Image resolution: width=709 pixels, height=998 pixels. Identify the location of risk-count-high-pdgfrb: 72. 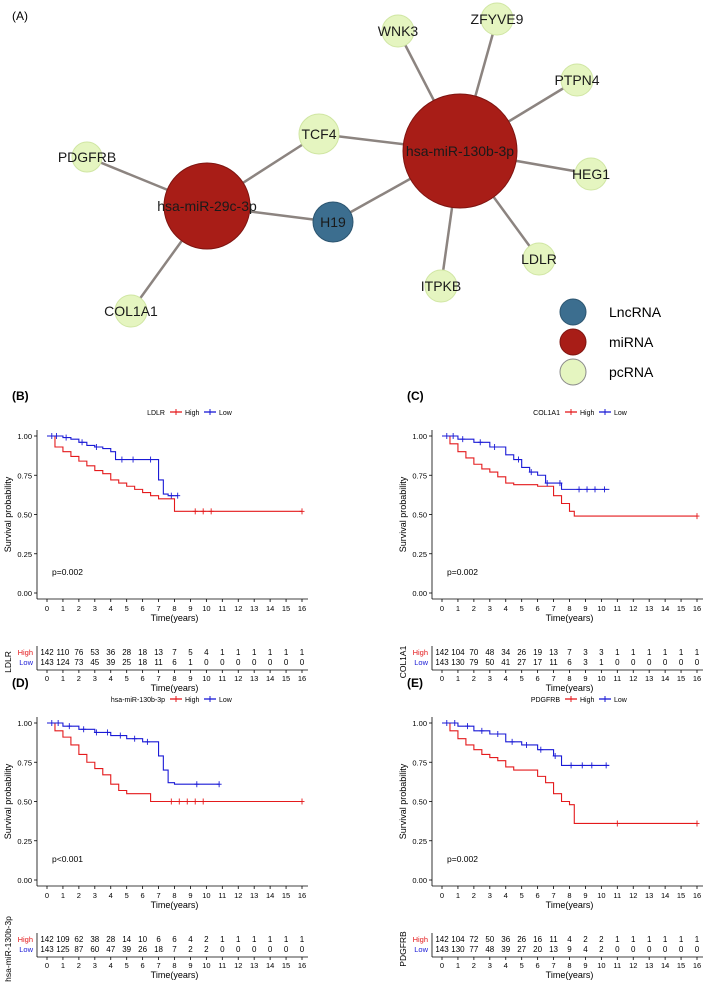
(473, 939).